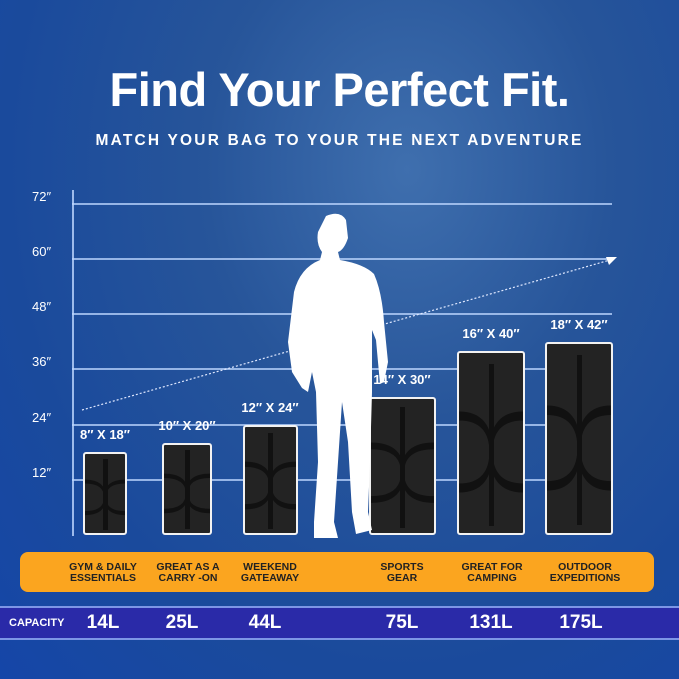  I want to click on use-line: GATEAWAY, so click(270, 578).